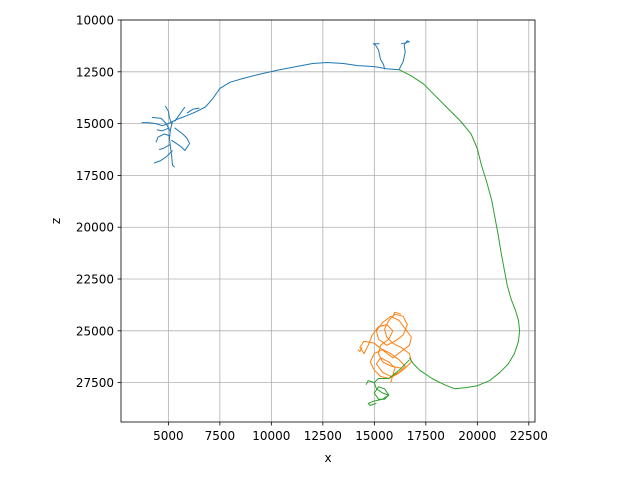 The height and width of the screenshot is (484, 640). Describe the element at coordinates (56, 221) in the screenshot. I see `y-axis-label: z` at that location.